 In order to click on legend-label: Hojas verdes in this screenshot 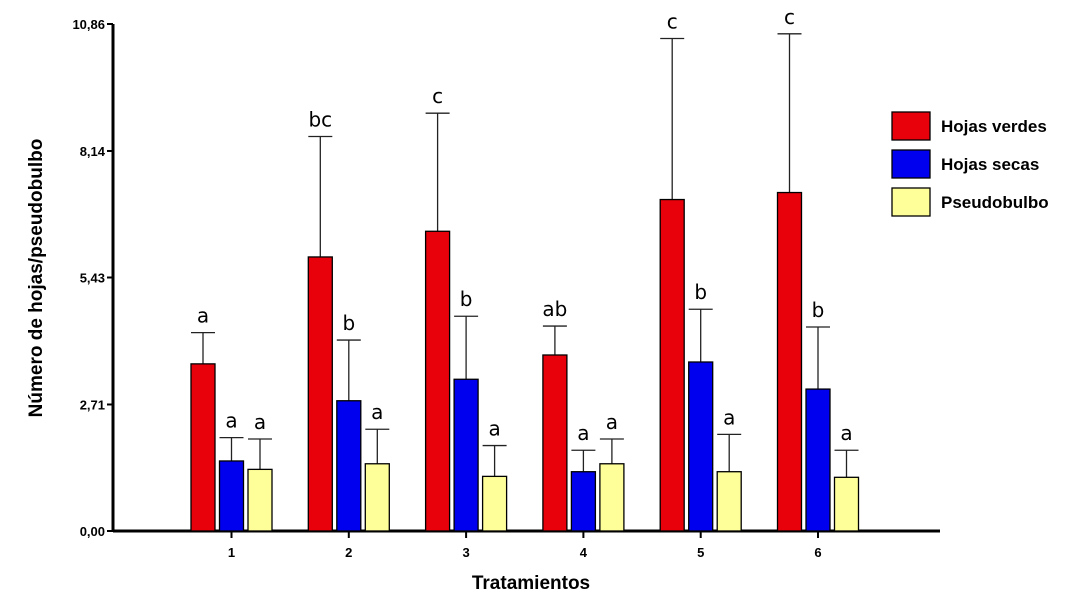, I will do `click(994, 126)`.